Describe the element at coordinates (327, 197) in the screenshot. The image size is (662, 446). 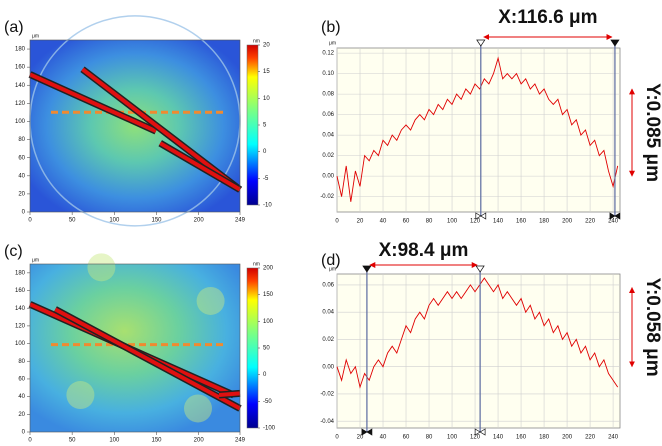
I see `y-tick-label: -0.02` at that location.